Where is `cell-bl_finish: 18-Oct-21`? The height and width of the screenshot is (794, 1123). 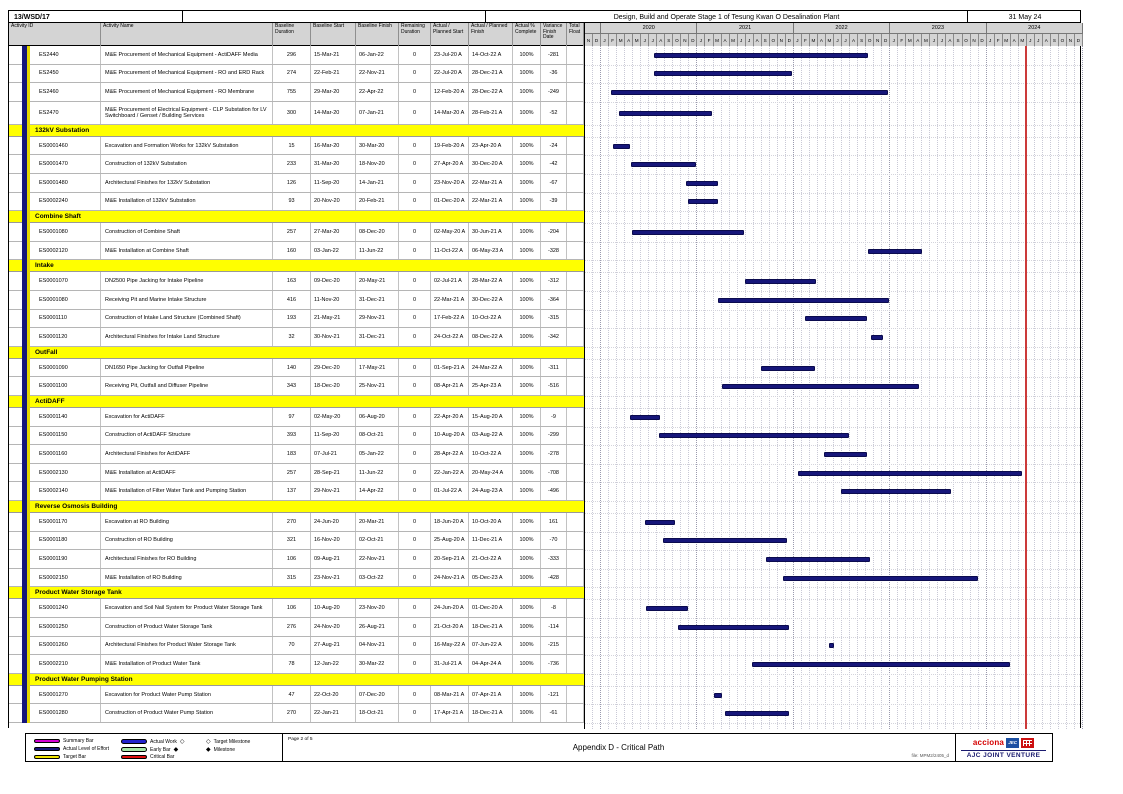 cell-bl_finish: 18-Oct-21 is located at coordinates (377, 713).